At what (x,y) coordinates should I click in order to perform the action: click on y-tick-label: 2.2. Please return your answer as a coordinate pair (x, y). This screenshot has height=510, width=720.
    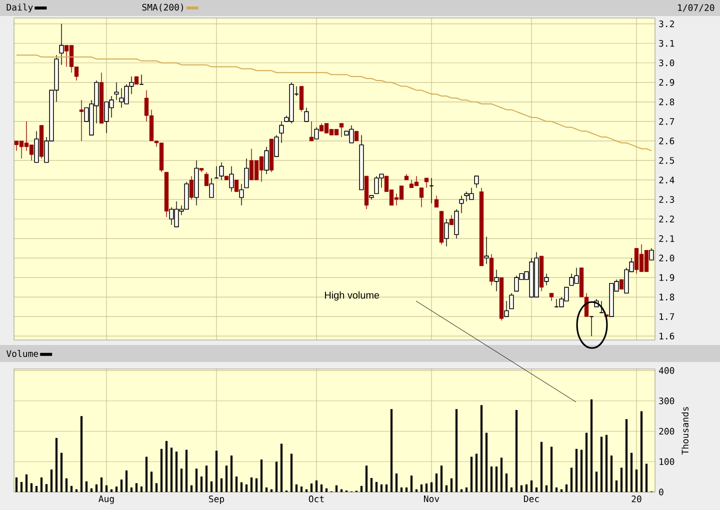
    Looking at the image, I should click on (666, 219).